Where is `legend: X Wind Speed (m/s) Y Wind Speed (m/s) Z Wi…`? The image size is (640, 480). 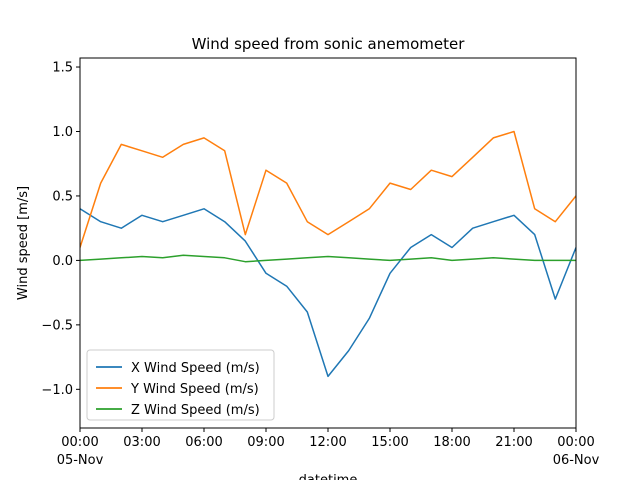 legend: X Wind Speed (m/s) Y Wind Speed (m/s) Z Wi… is located at coordinates (180, 385).